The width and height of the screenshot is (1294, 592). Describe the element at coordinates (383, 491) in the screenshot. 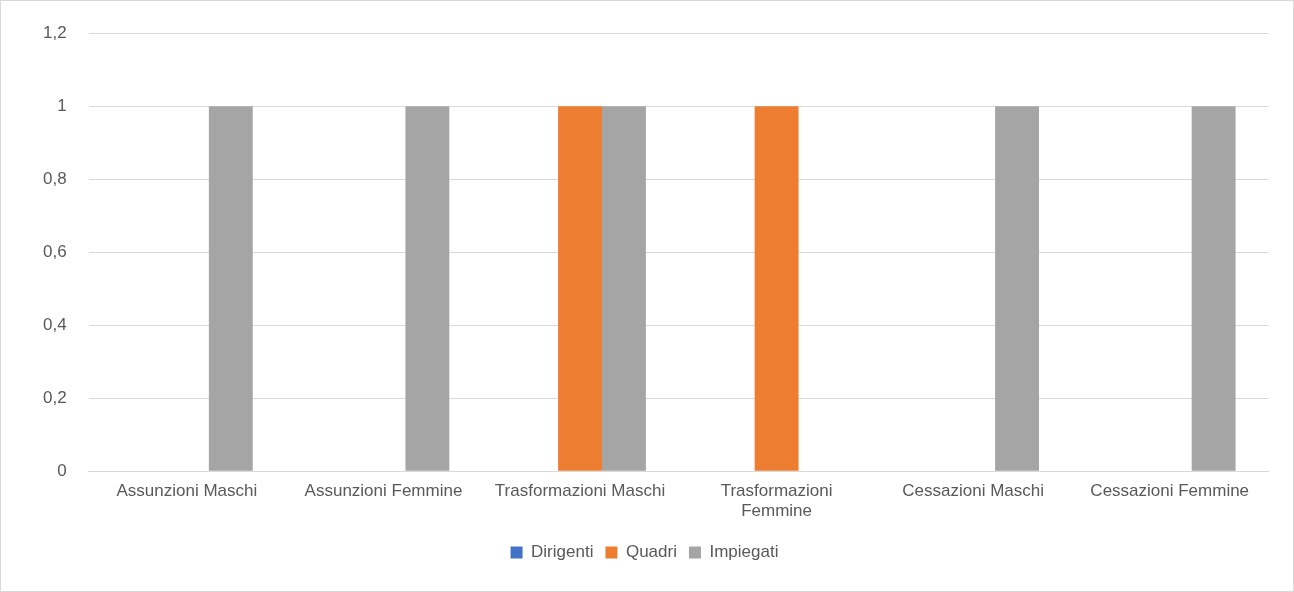

I see `x-tick-label: Assunzioni Femmine` at that location.